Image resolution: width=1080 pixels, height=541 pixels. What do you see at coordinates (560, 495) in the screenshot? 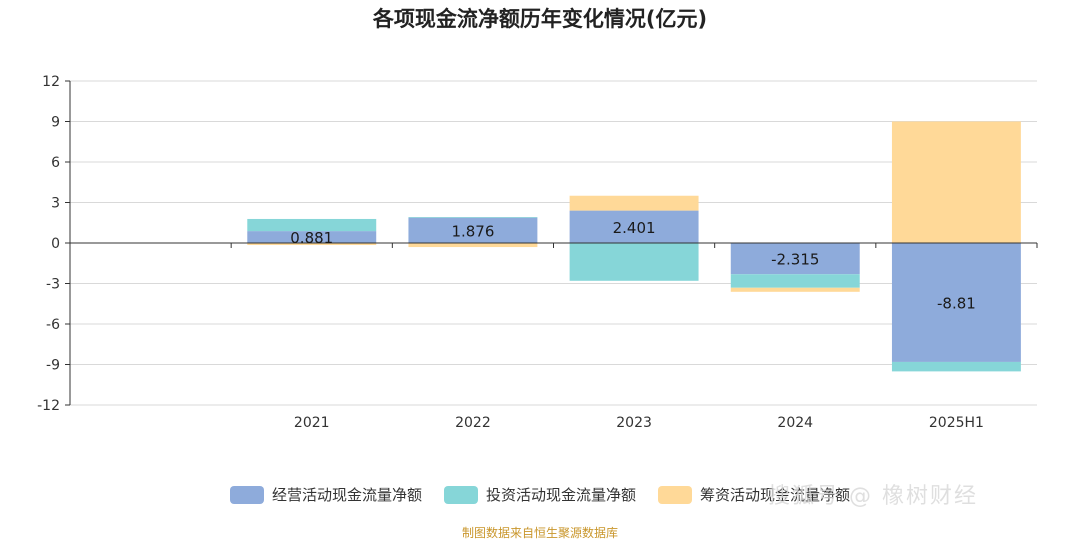
I see `legend-label: 投资活动现金流量净额` at bounding box center [560, 495].